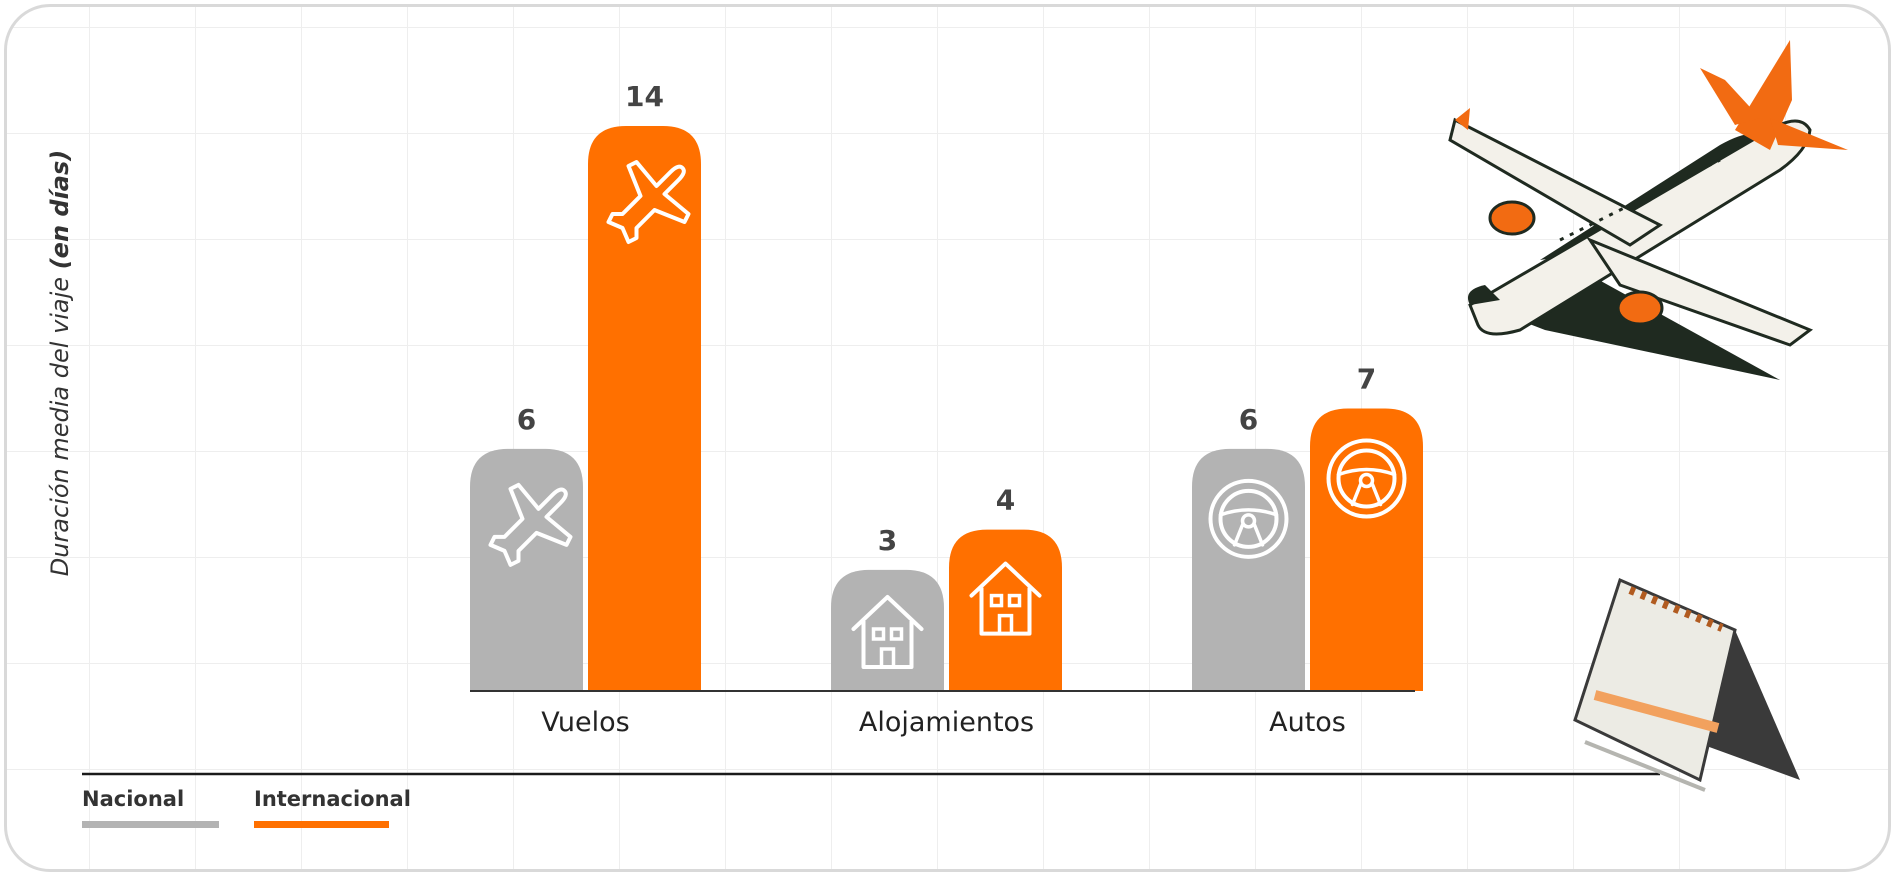  Describe the element at coordinates (526, 569) in the screenshot. I see `bar-vuelos-nacional` at that location.